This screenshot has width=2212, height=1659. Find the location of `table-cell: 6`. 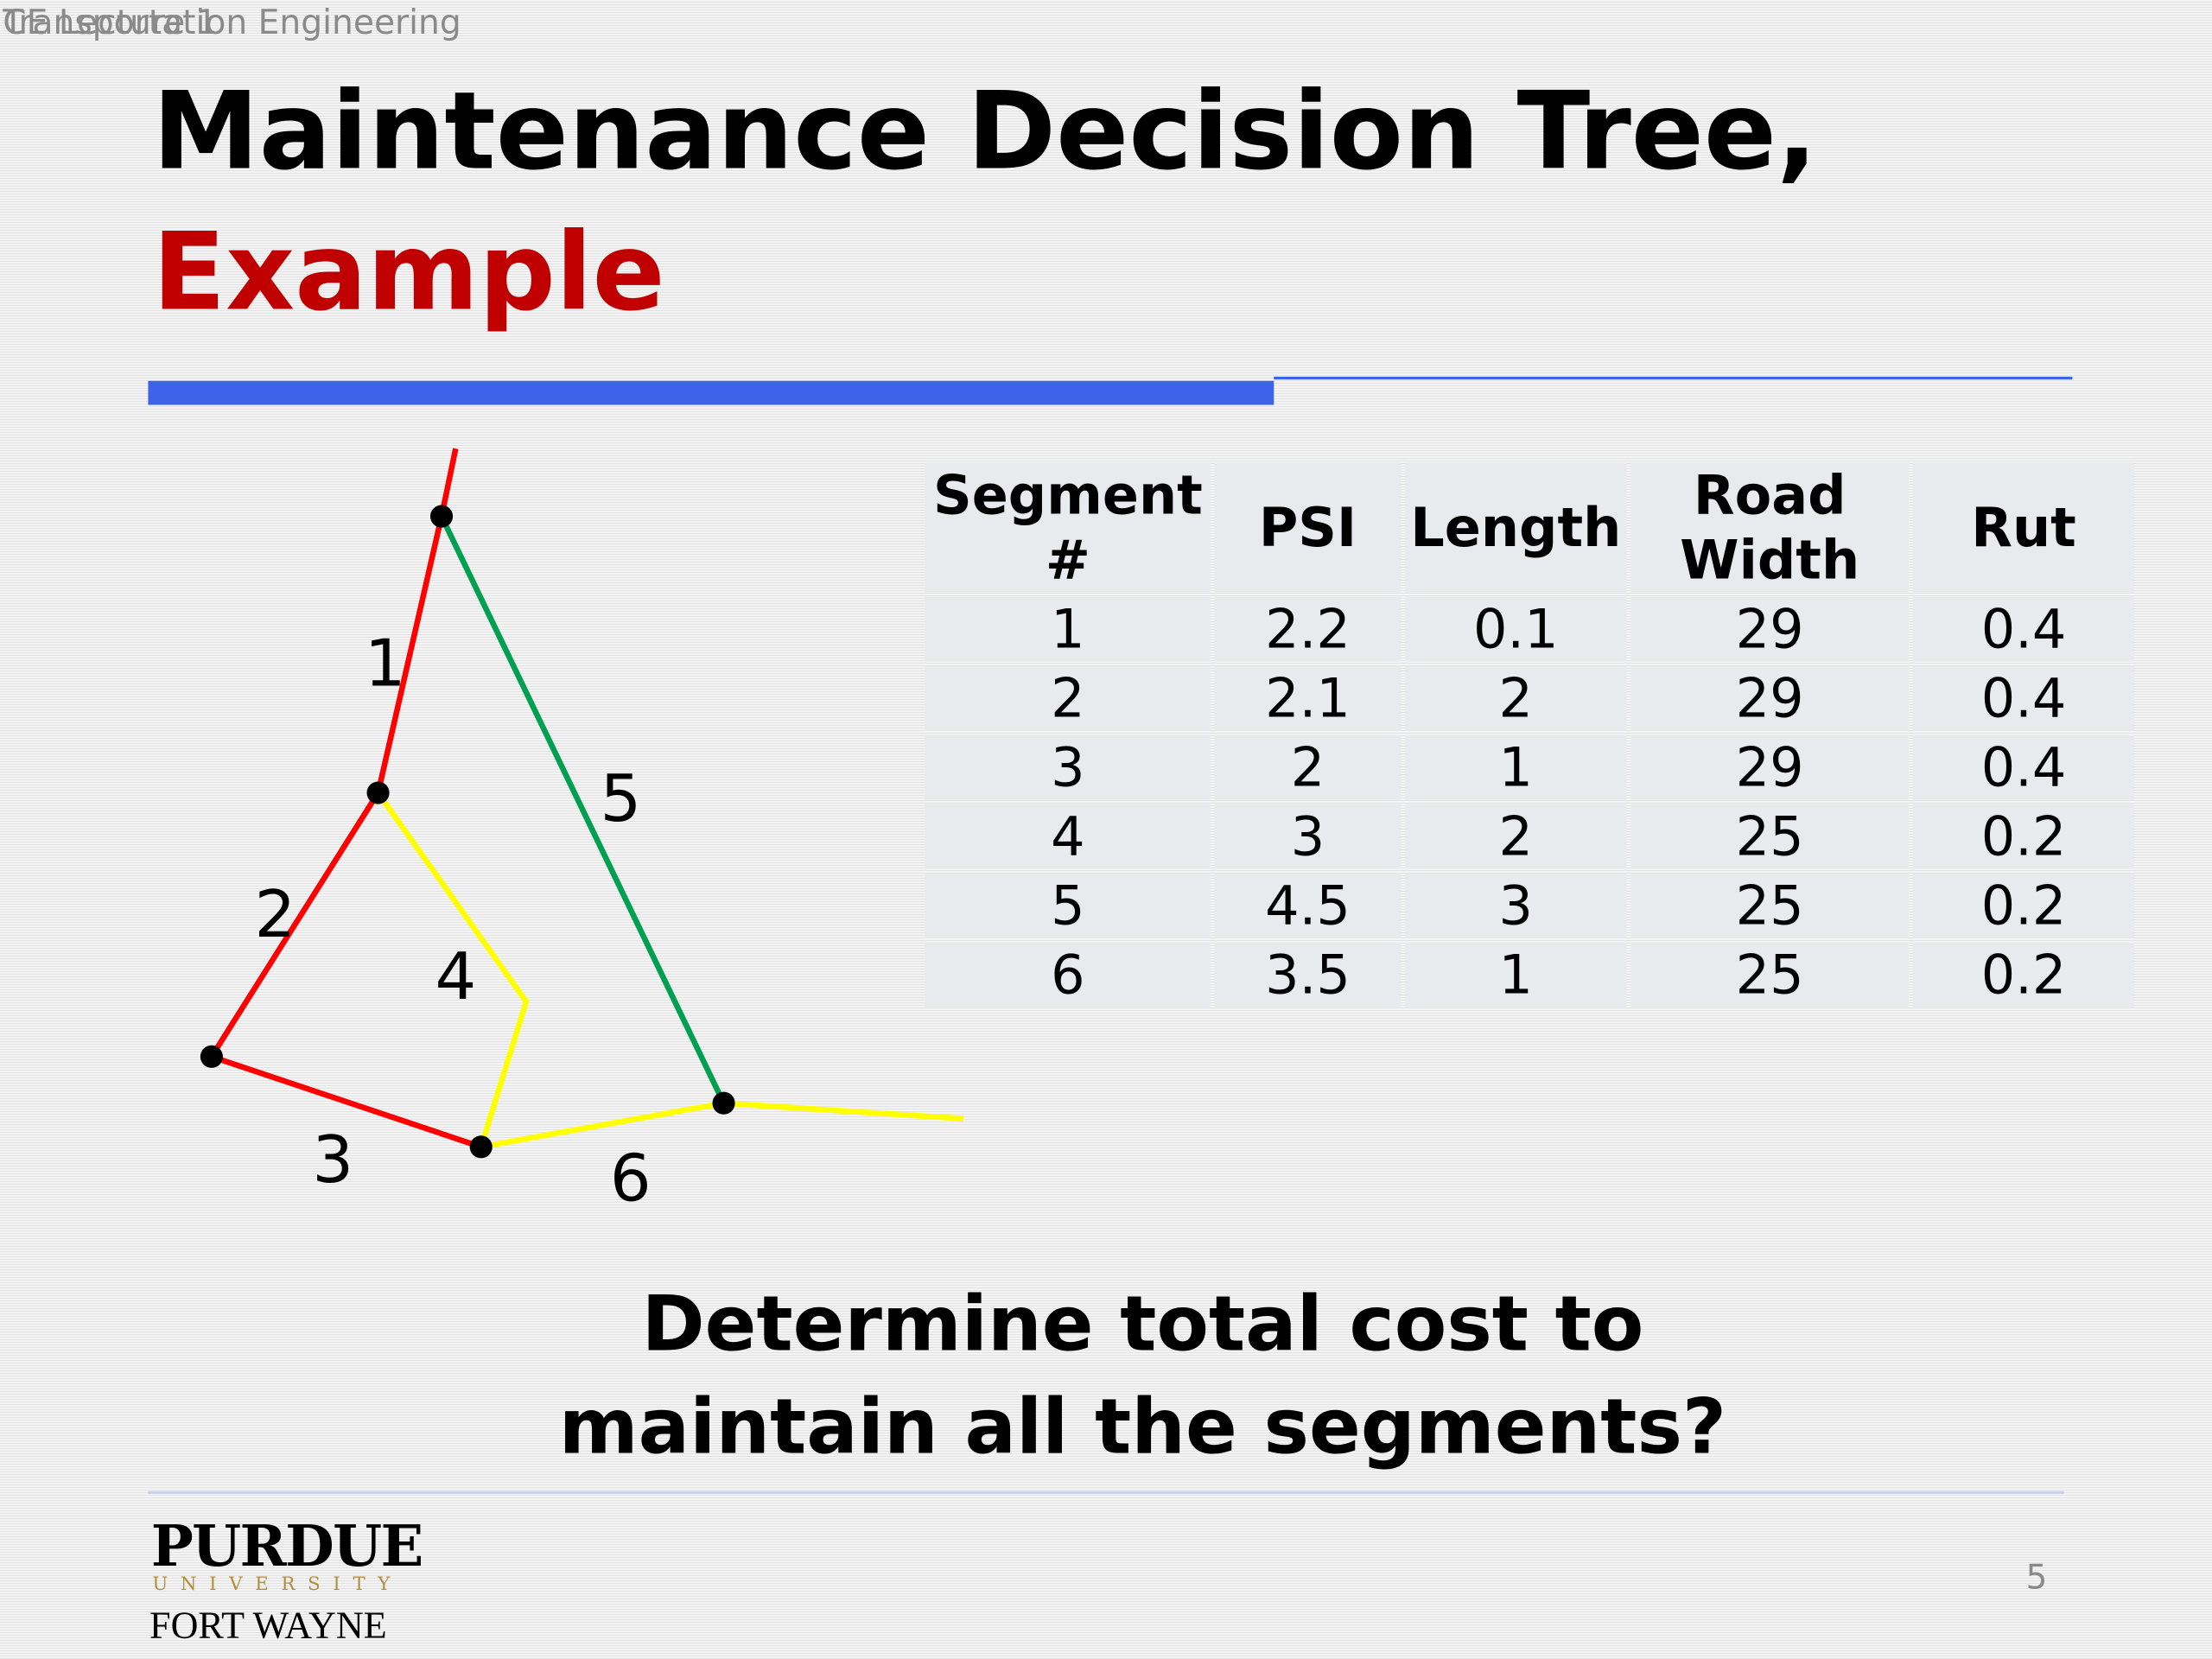

table-cell: 6 is located at coordinates (1068, 974).